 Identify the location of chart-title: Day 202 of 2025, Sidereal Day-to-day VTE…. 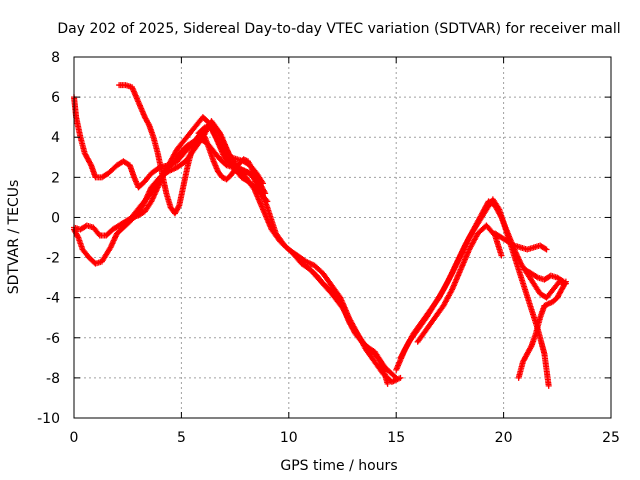
(338, 29).